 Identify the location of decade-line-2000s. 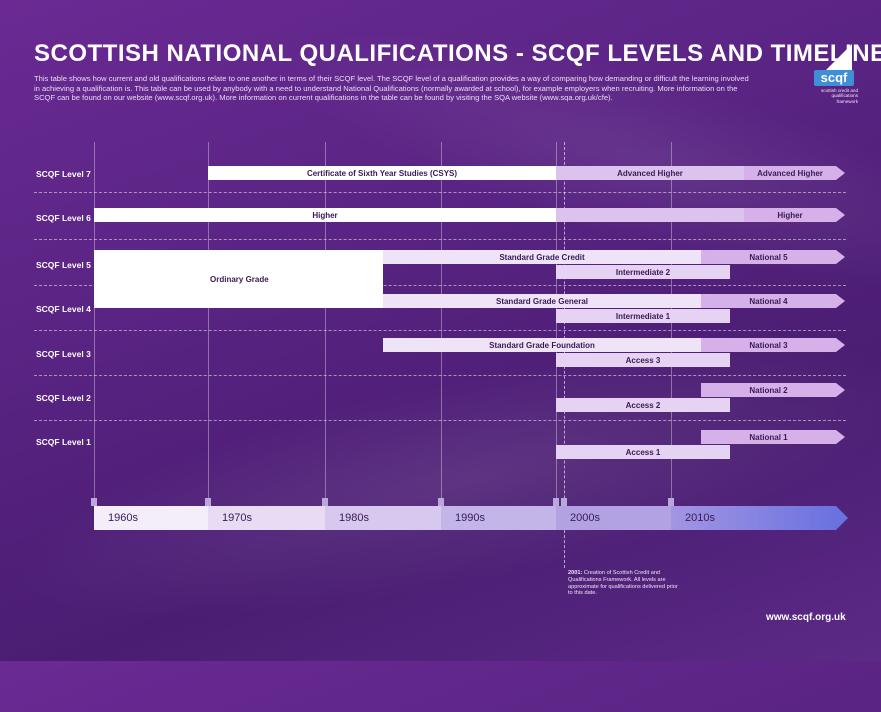
(556, 324).